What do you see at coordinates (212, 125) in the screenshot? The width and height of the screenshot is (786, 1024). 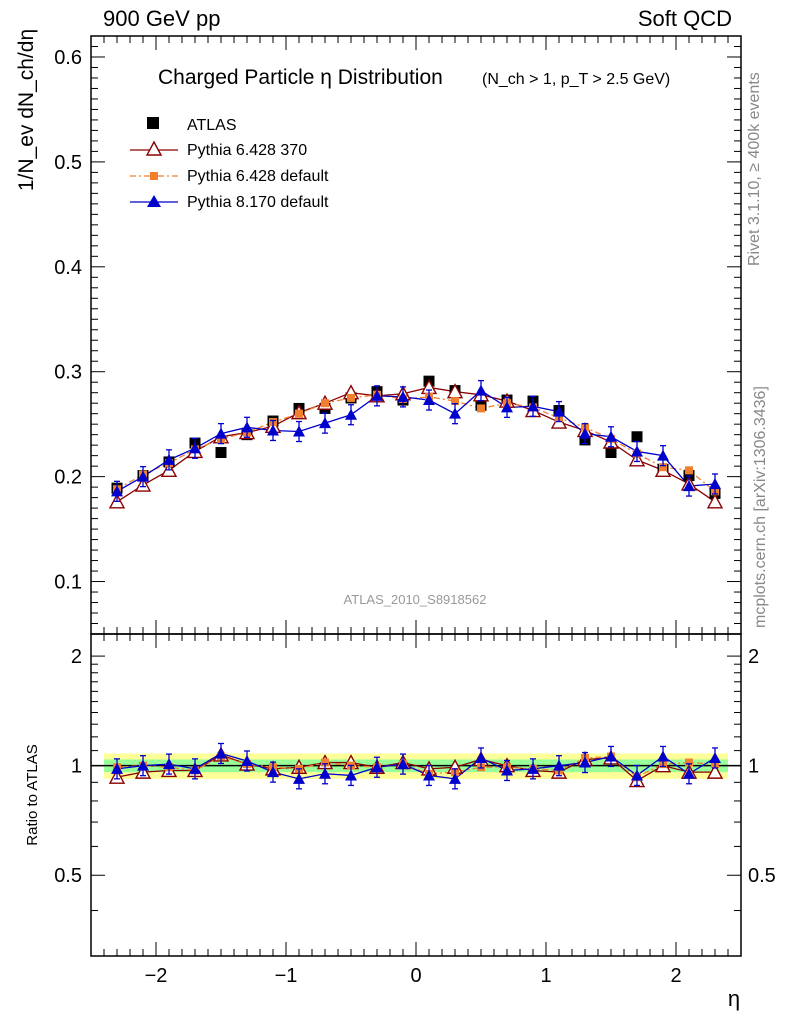 I see `legend-label-atlas: ATLAS` at bounding box center [212, 125].